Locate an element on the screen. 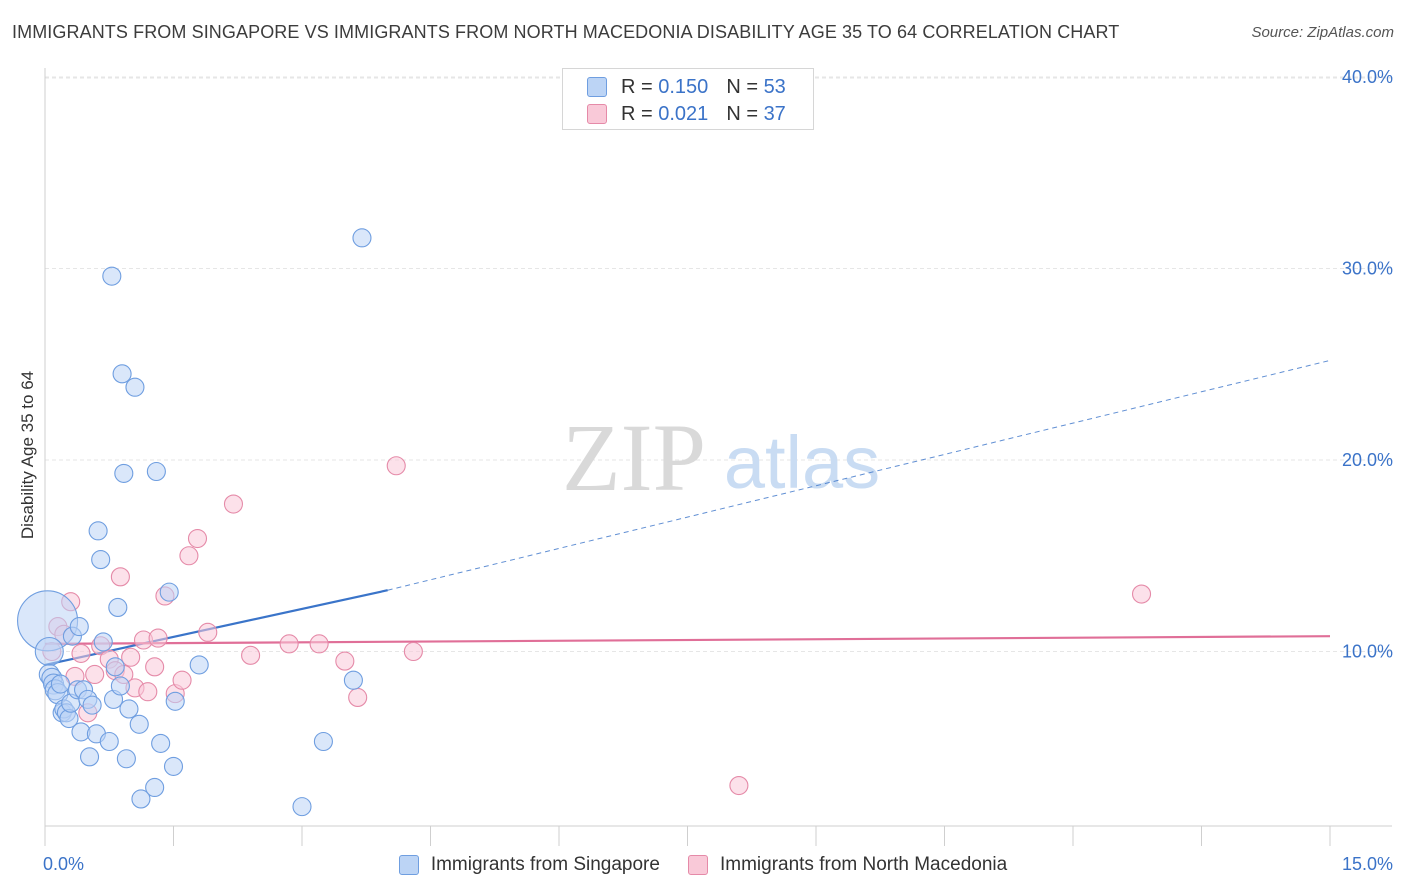 The image size is (1406, 892). y-tick-label: 10.0% is located at coordinates (1367, 652).